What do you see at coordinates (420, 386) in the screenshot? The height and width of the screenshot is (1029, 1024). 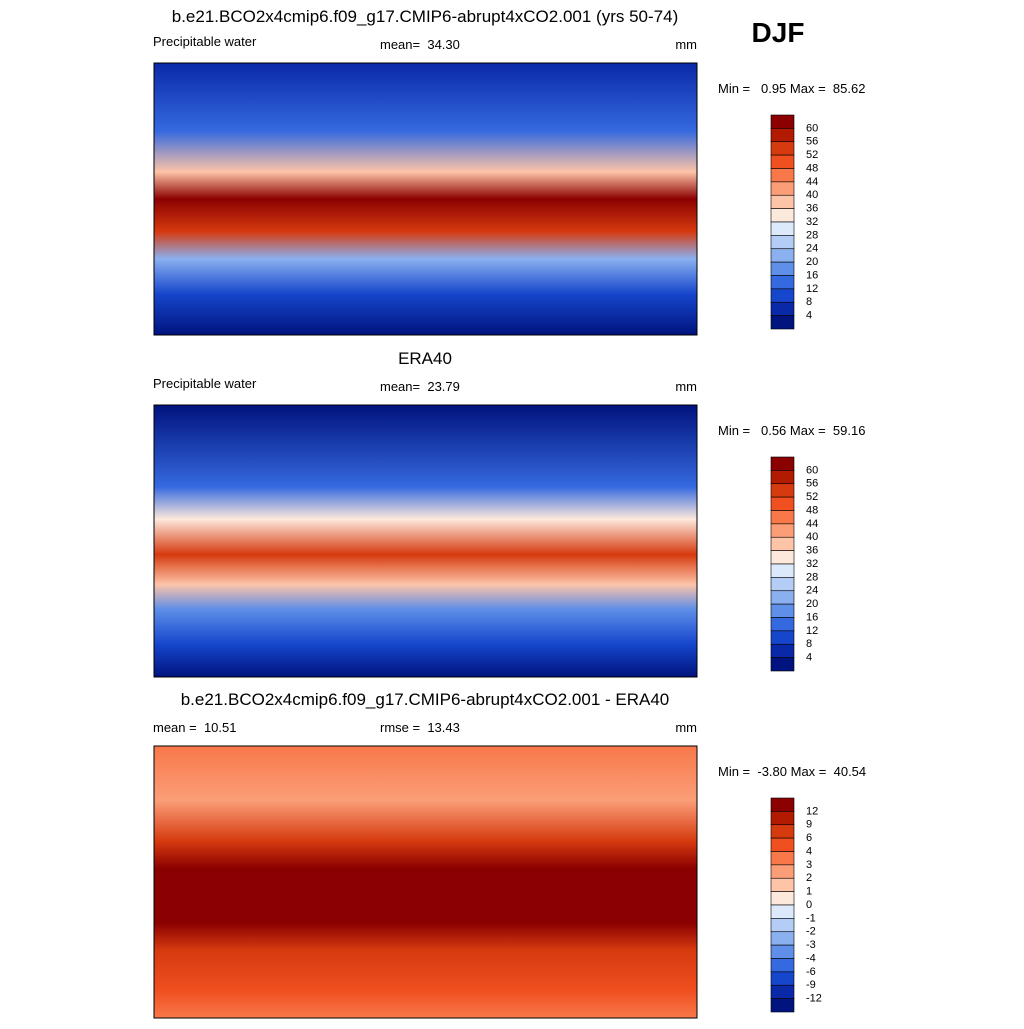 I see `stat-label: mean= 23.79` at bounding box center [420, 386].